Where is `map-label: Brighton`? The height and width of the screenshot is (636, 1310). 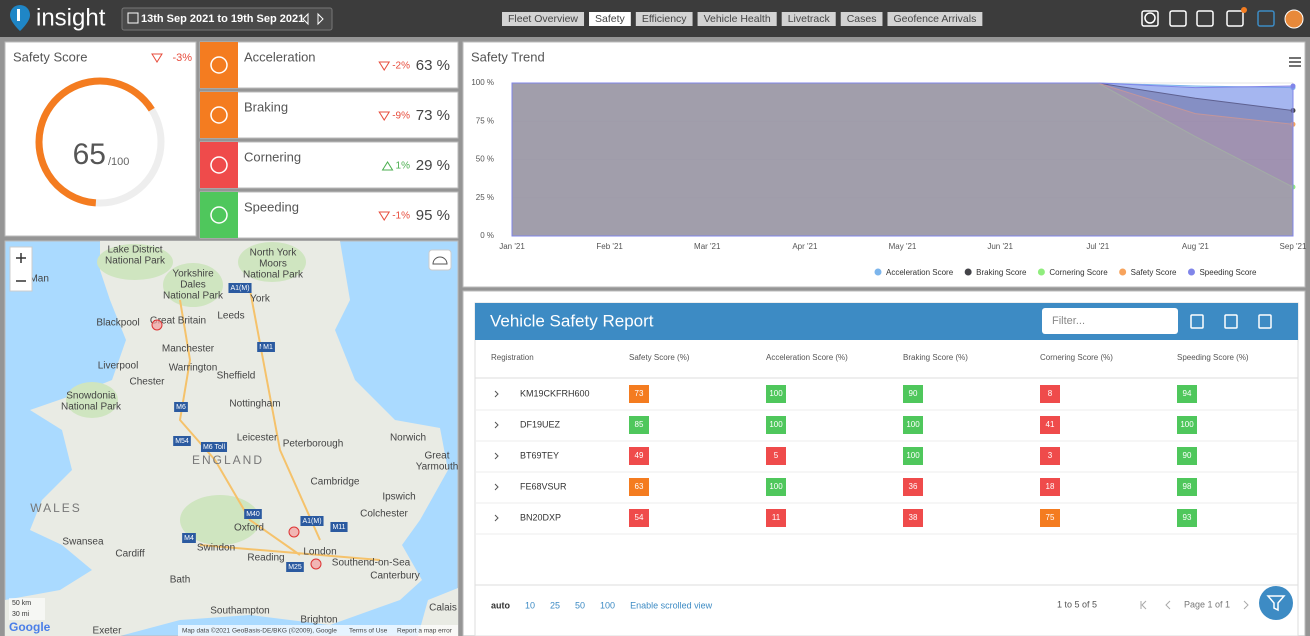 map-label: Brighton is located at coordinates (318, 620).